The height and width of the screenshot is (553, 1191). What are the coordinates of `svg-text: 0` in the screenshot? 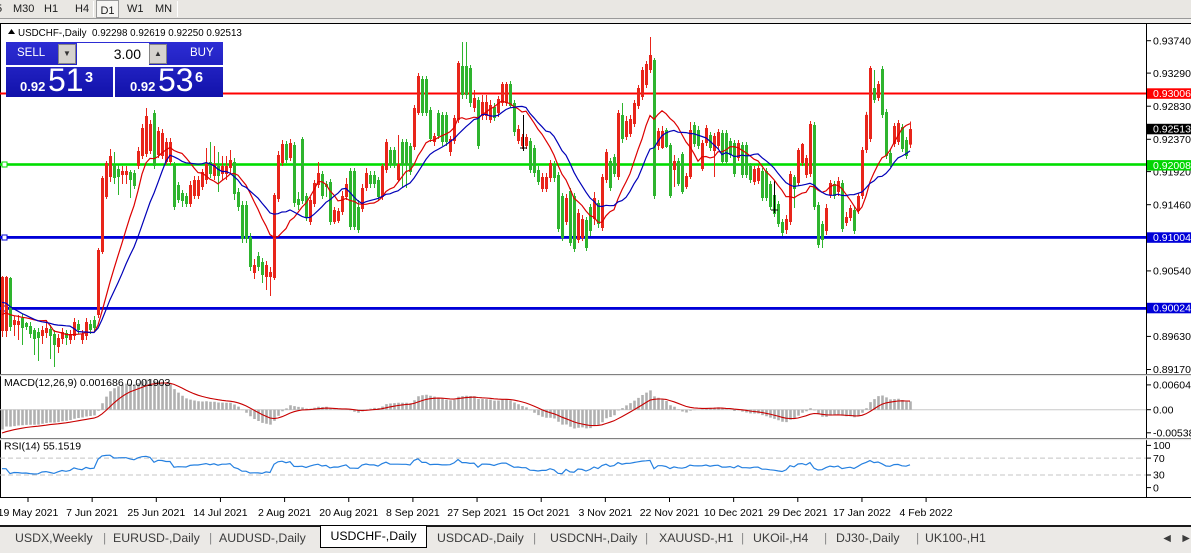 It's located at (1156, 488).